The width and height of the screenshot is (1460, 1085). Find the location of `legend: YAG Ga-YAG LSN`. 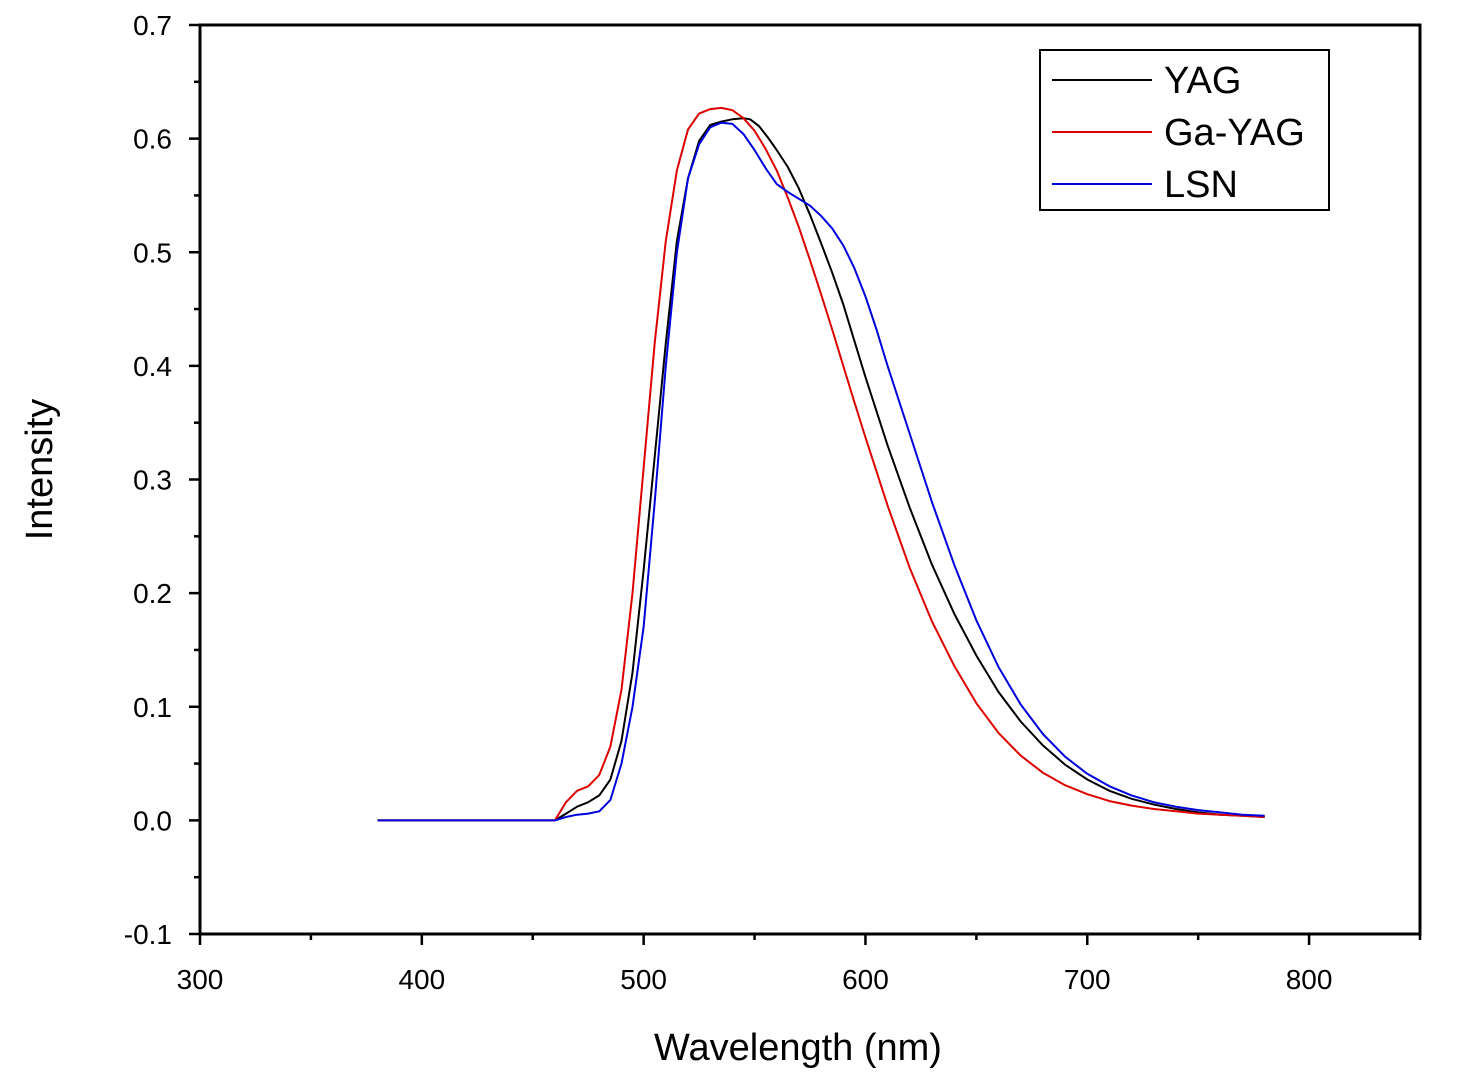

legend: YAG Ga-YAG LSN is located at coordinates (1184, 130).